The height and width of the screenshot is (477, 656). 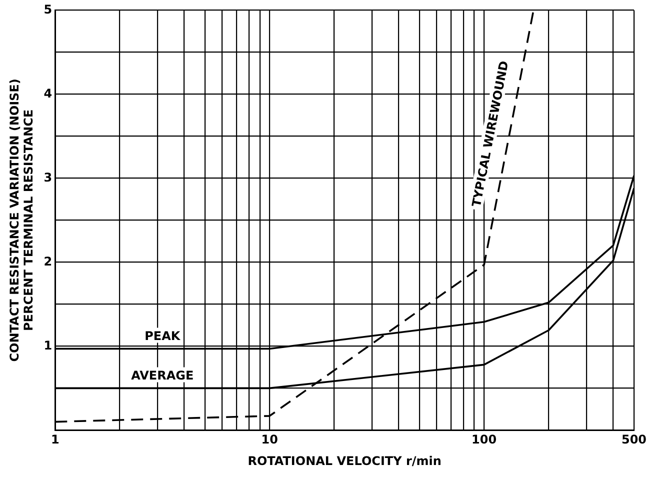 I want to click on y-tick-label: 3, so click(x=48, y=177).